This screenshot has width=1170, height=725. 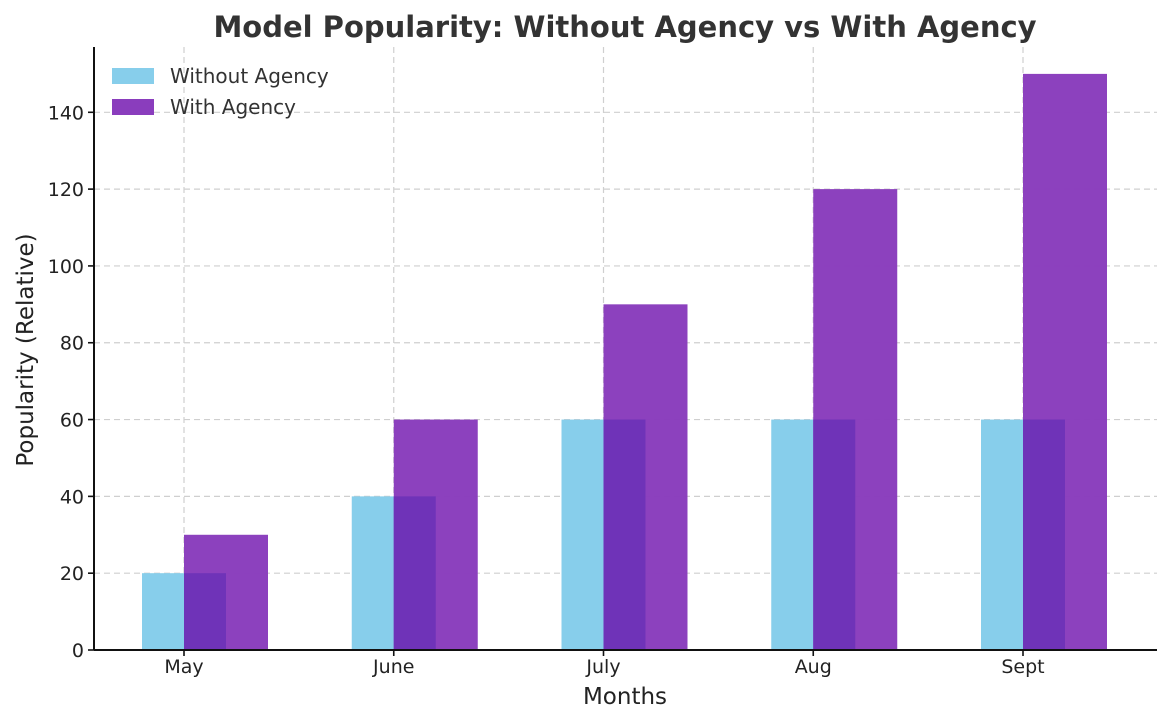 I want to click on legend: Without Agency With Agency, so click(x=220, y=91).